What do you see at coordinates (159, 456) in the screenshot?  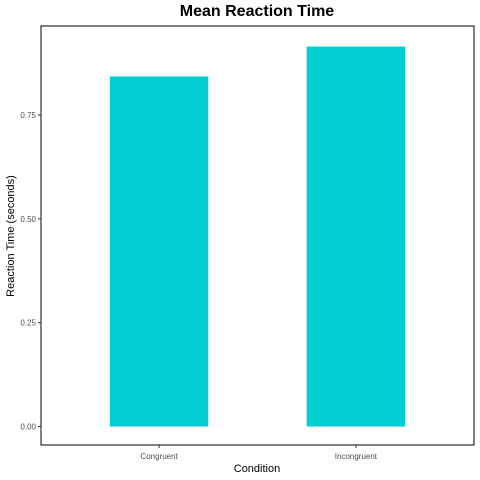 I see `x-tick-label: Congruent` at bounding box center [159, 456].